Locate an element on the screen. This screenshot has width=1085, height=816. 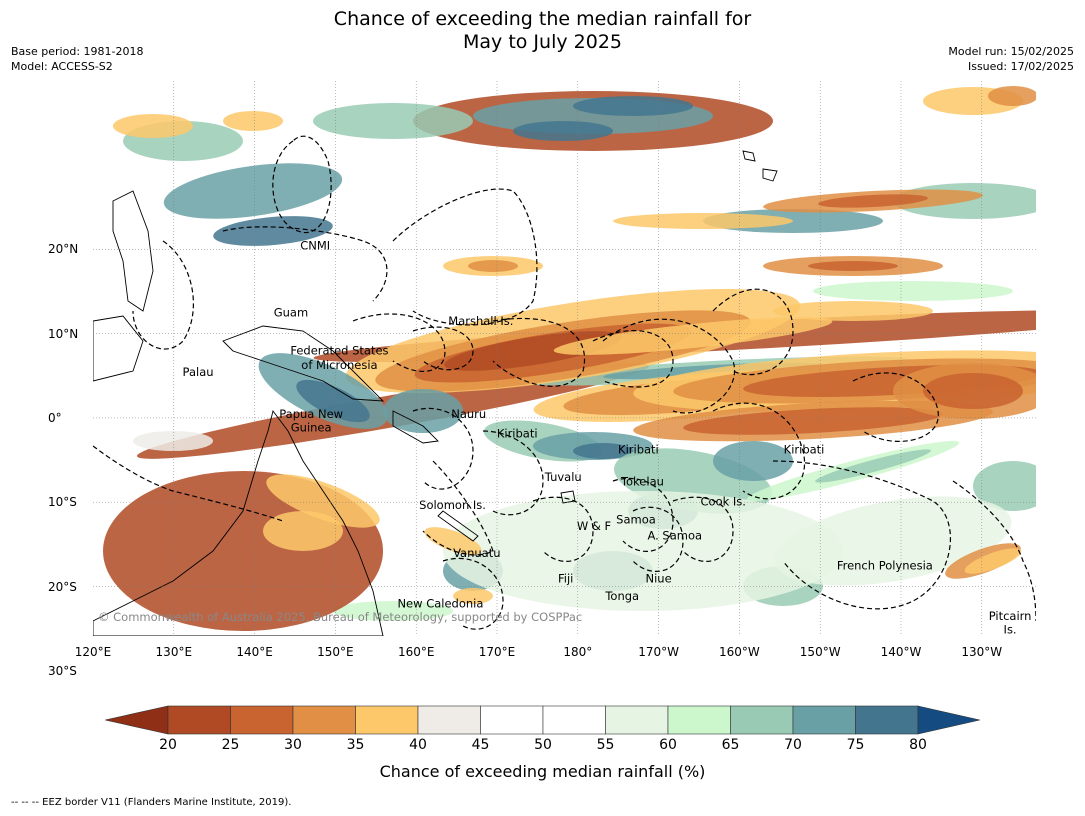
lon-tick-label: 180° is located at coordinates (578, 652).